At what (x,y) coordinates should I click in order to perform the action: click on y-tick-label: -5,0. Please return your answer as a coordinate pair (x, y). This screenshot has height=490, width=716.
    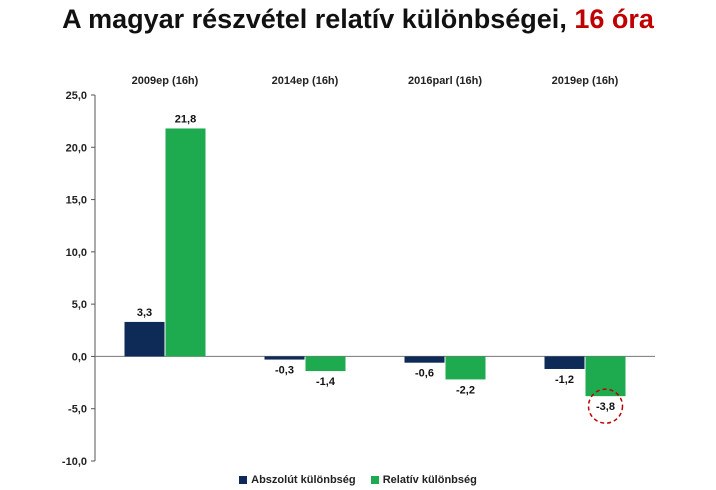
    Looking at the image, I should click on (77, 410).